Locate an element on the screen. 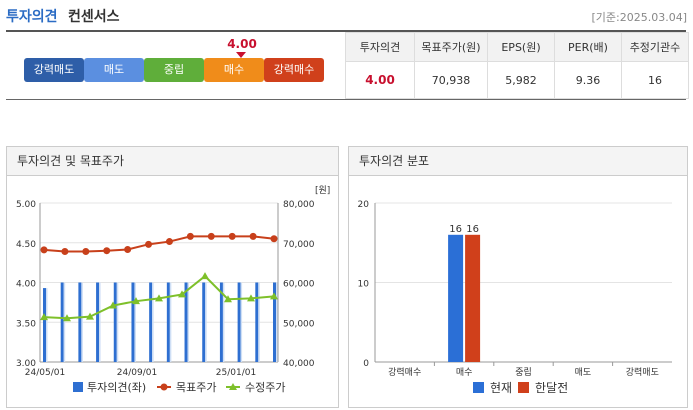  legend-label-adjusted: 수정주가 is located at coordinates (265, 387).